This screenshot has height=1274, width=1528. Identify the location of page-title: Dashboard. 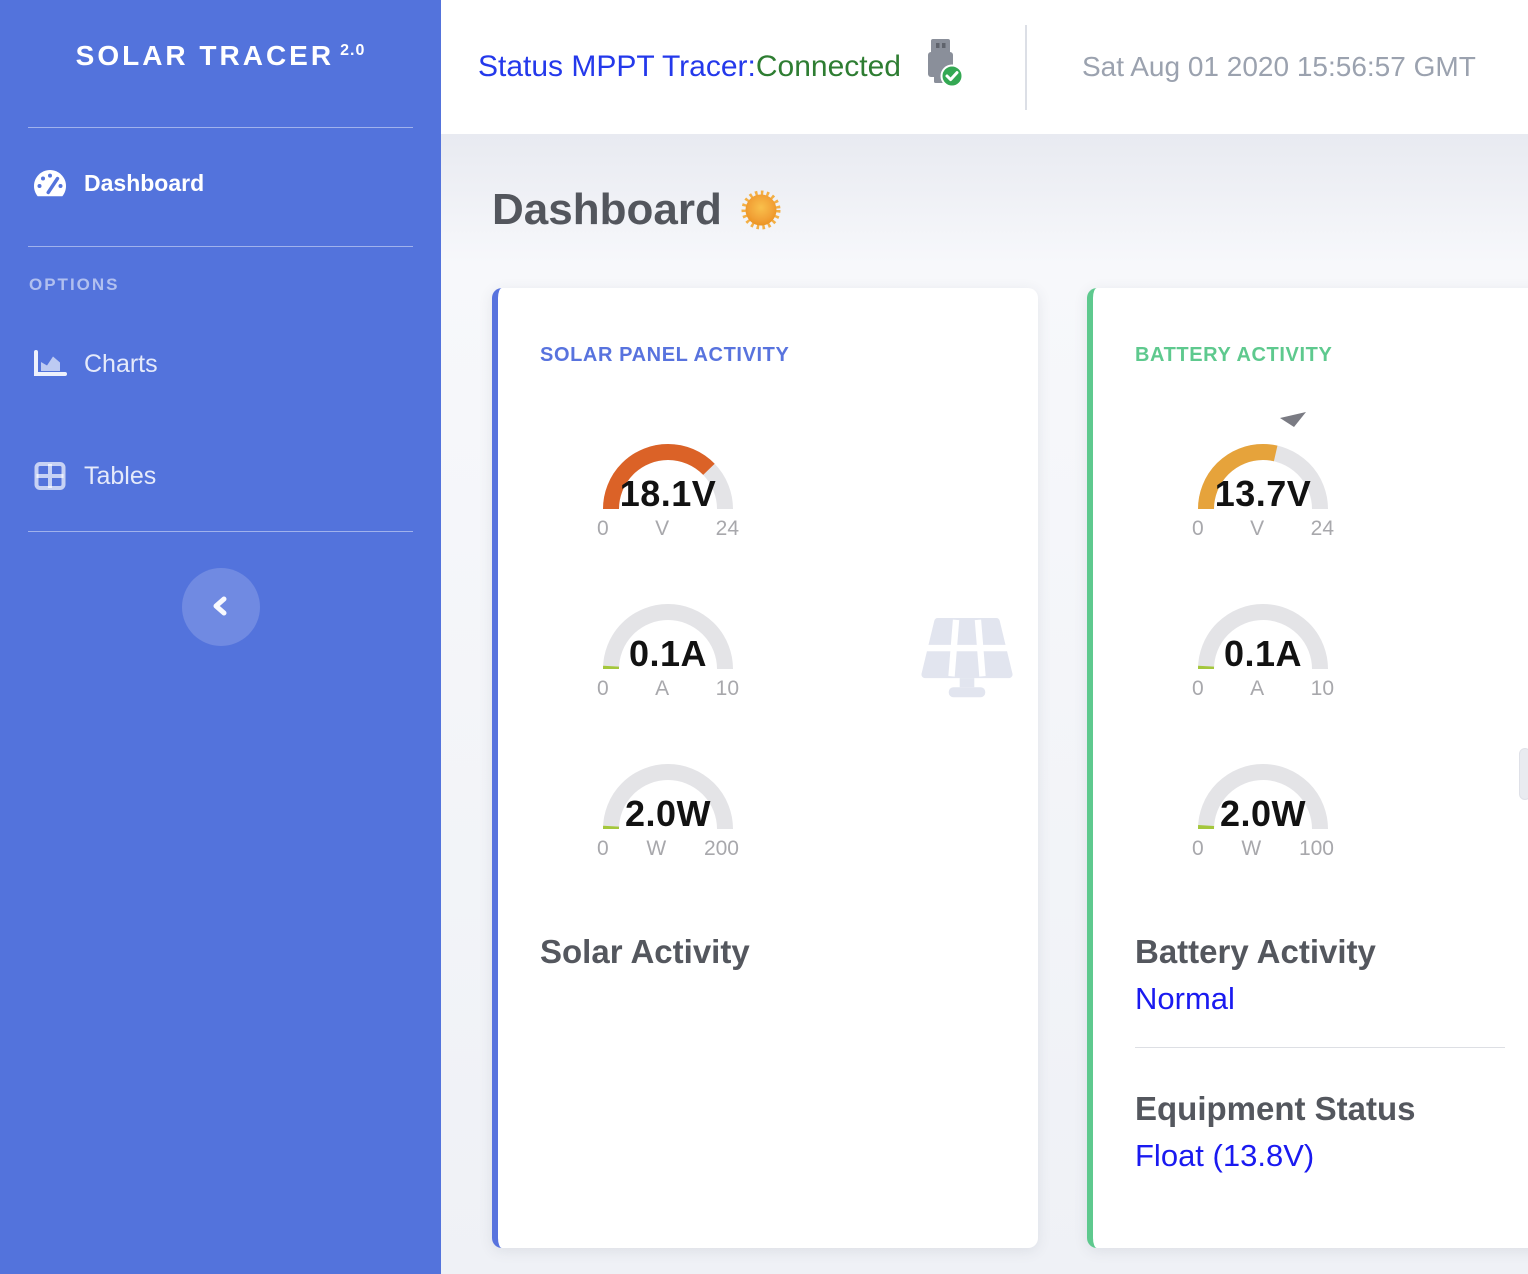
(607, 209).